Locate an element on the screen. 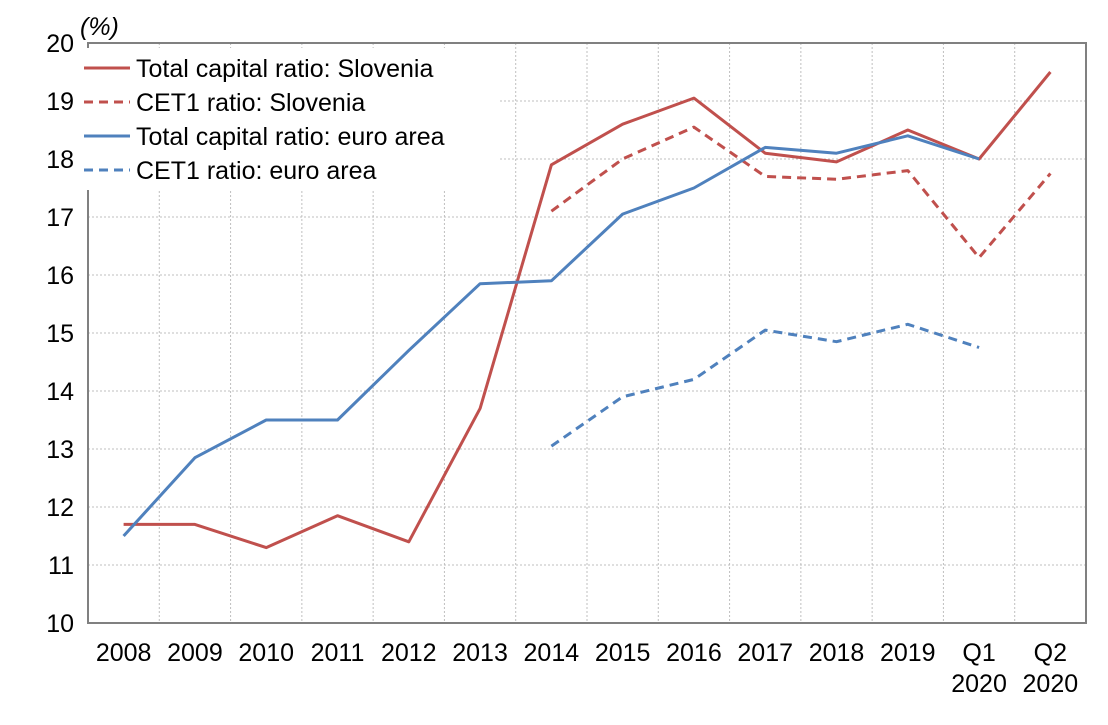 This screenshot has height=725, width=1108. y-tick-label: 10 is located at coordinates (60, 624).